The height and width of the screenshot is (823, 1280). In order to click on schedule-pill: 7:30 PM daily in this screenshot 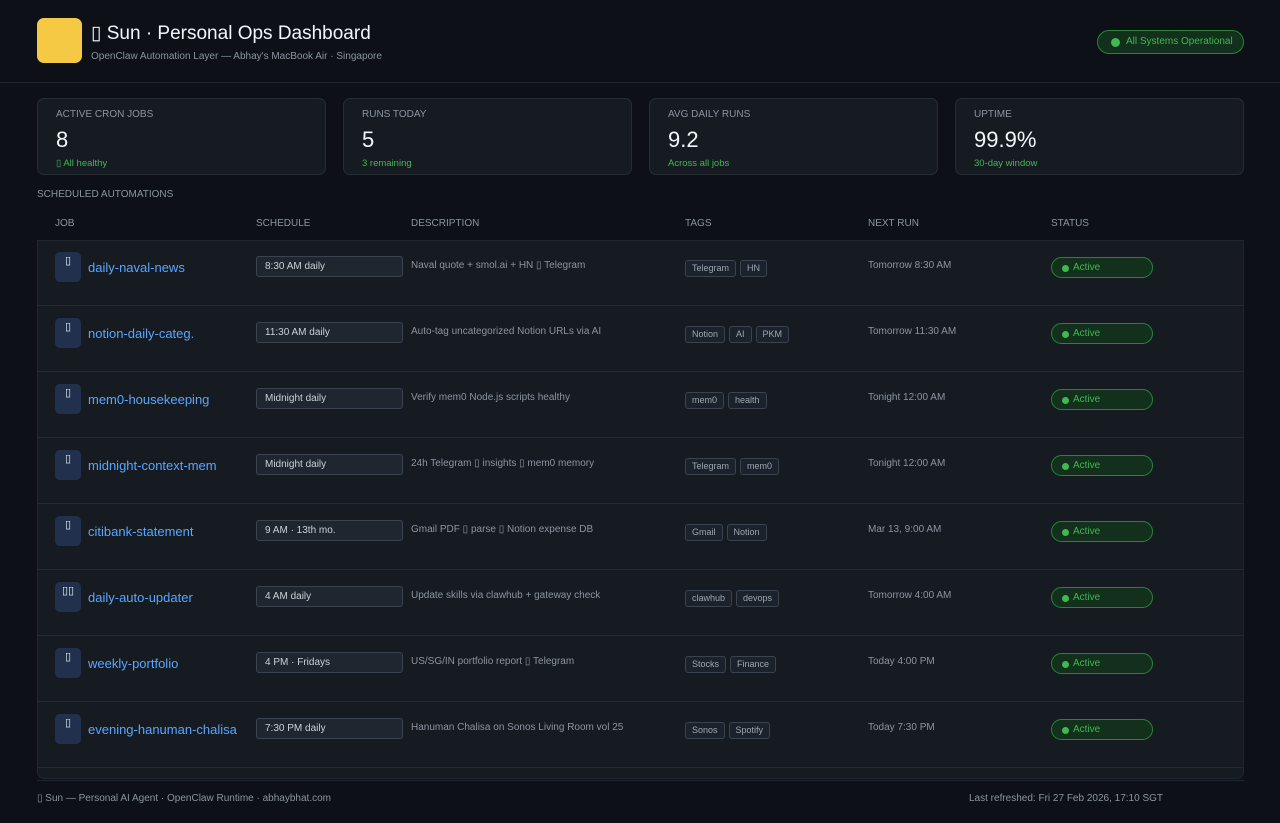, I will do `click(329, 728)`.